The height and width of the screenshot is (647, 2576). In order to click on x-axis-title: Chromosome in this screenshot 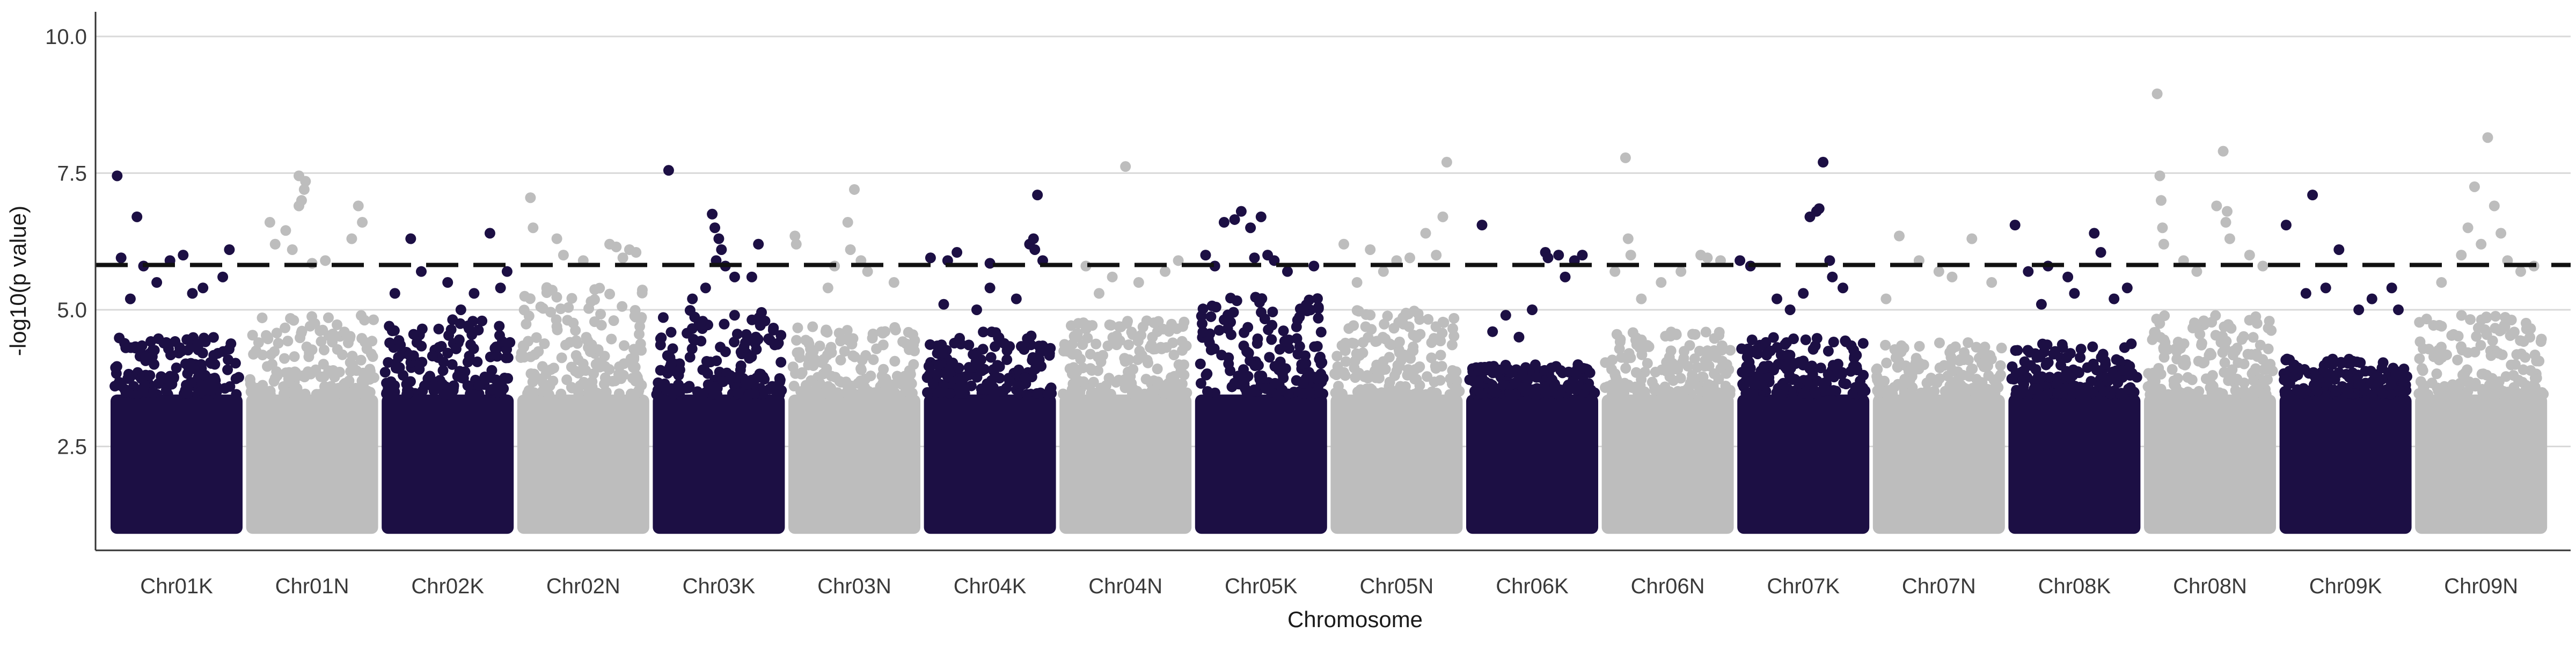, I will do `click(1355, 619)`.